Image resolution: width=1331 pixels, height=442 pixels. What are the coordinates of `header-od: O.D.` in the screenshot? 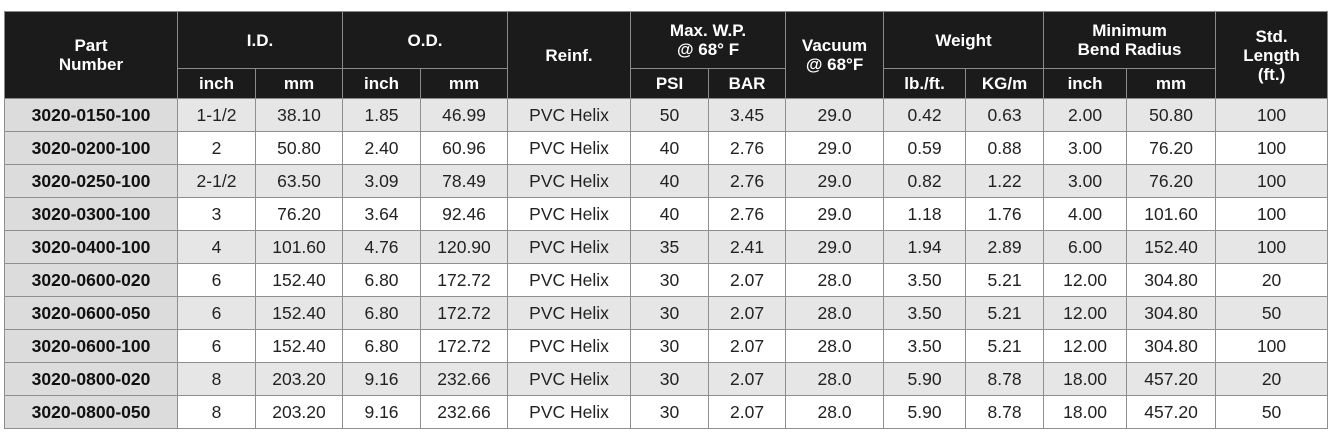 It's located at (425, 40).